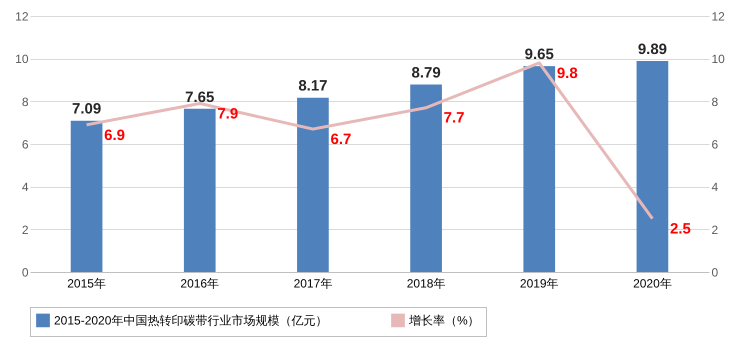 The image size is (739, 347). I want to click on y-tick-label: 6, so click(25, 145).